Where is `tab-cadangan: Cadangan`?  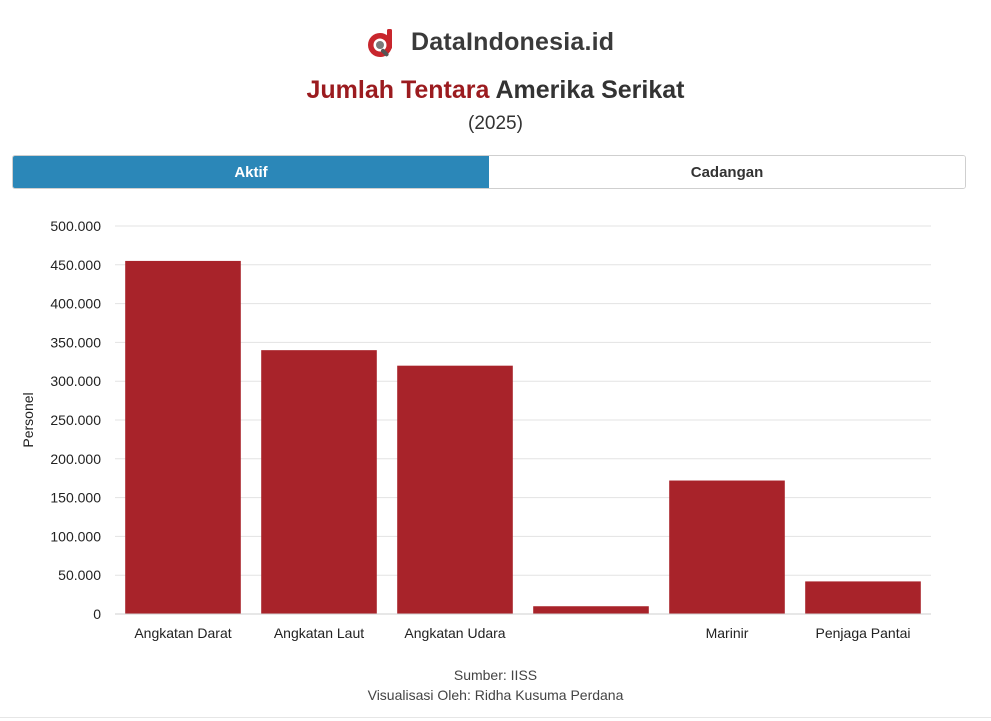
tab-cadangan: Cadangan is located at coordinates (727, 172).